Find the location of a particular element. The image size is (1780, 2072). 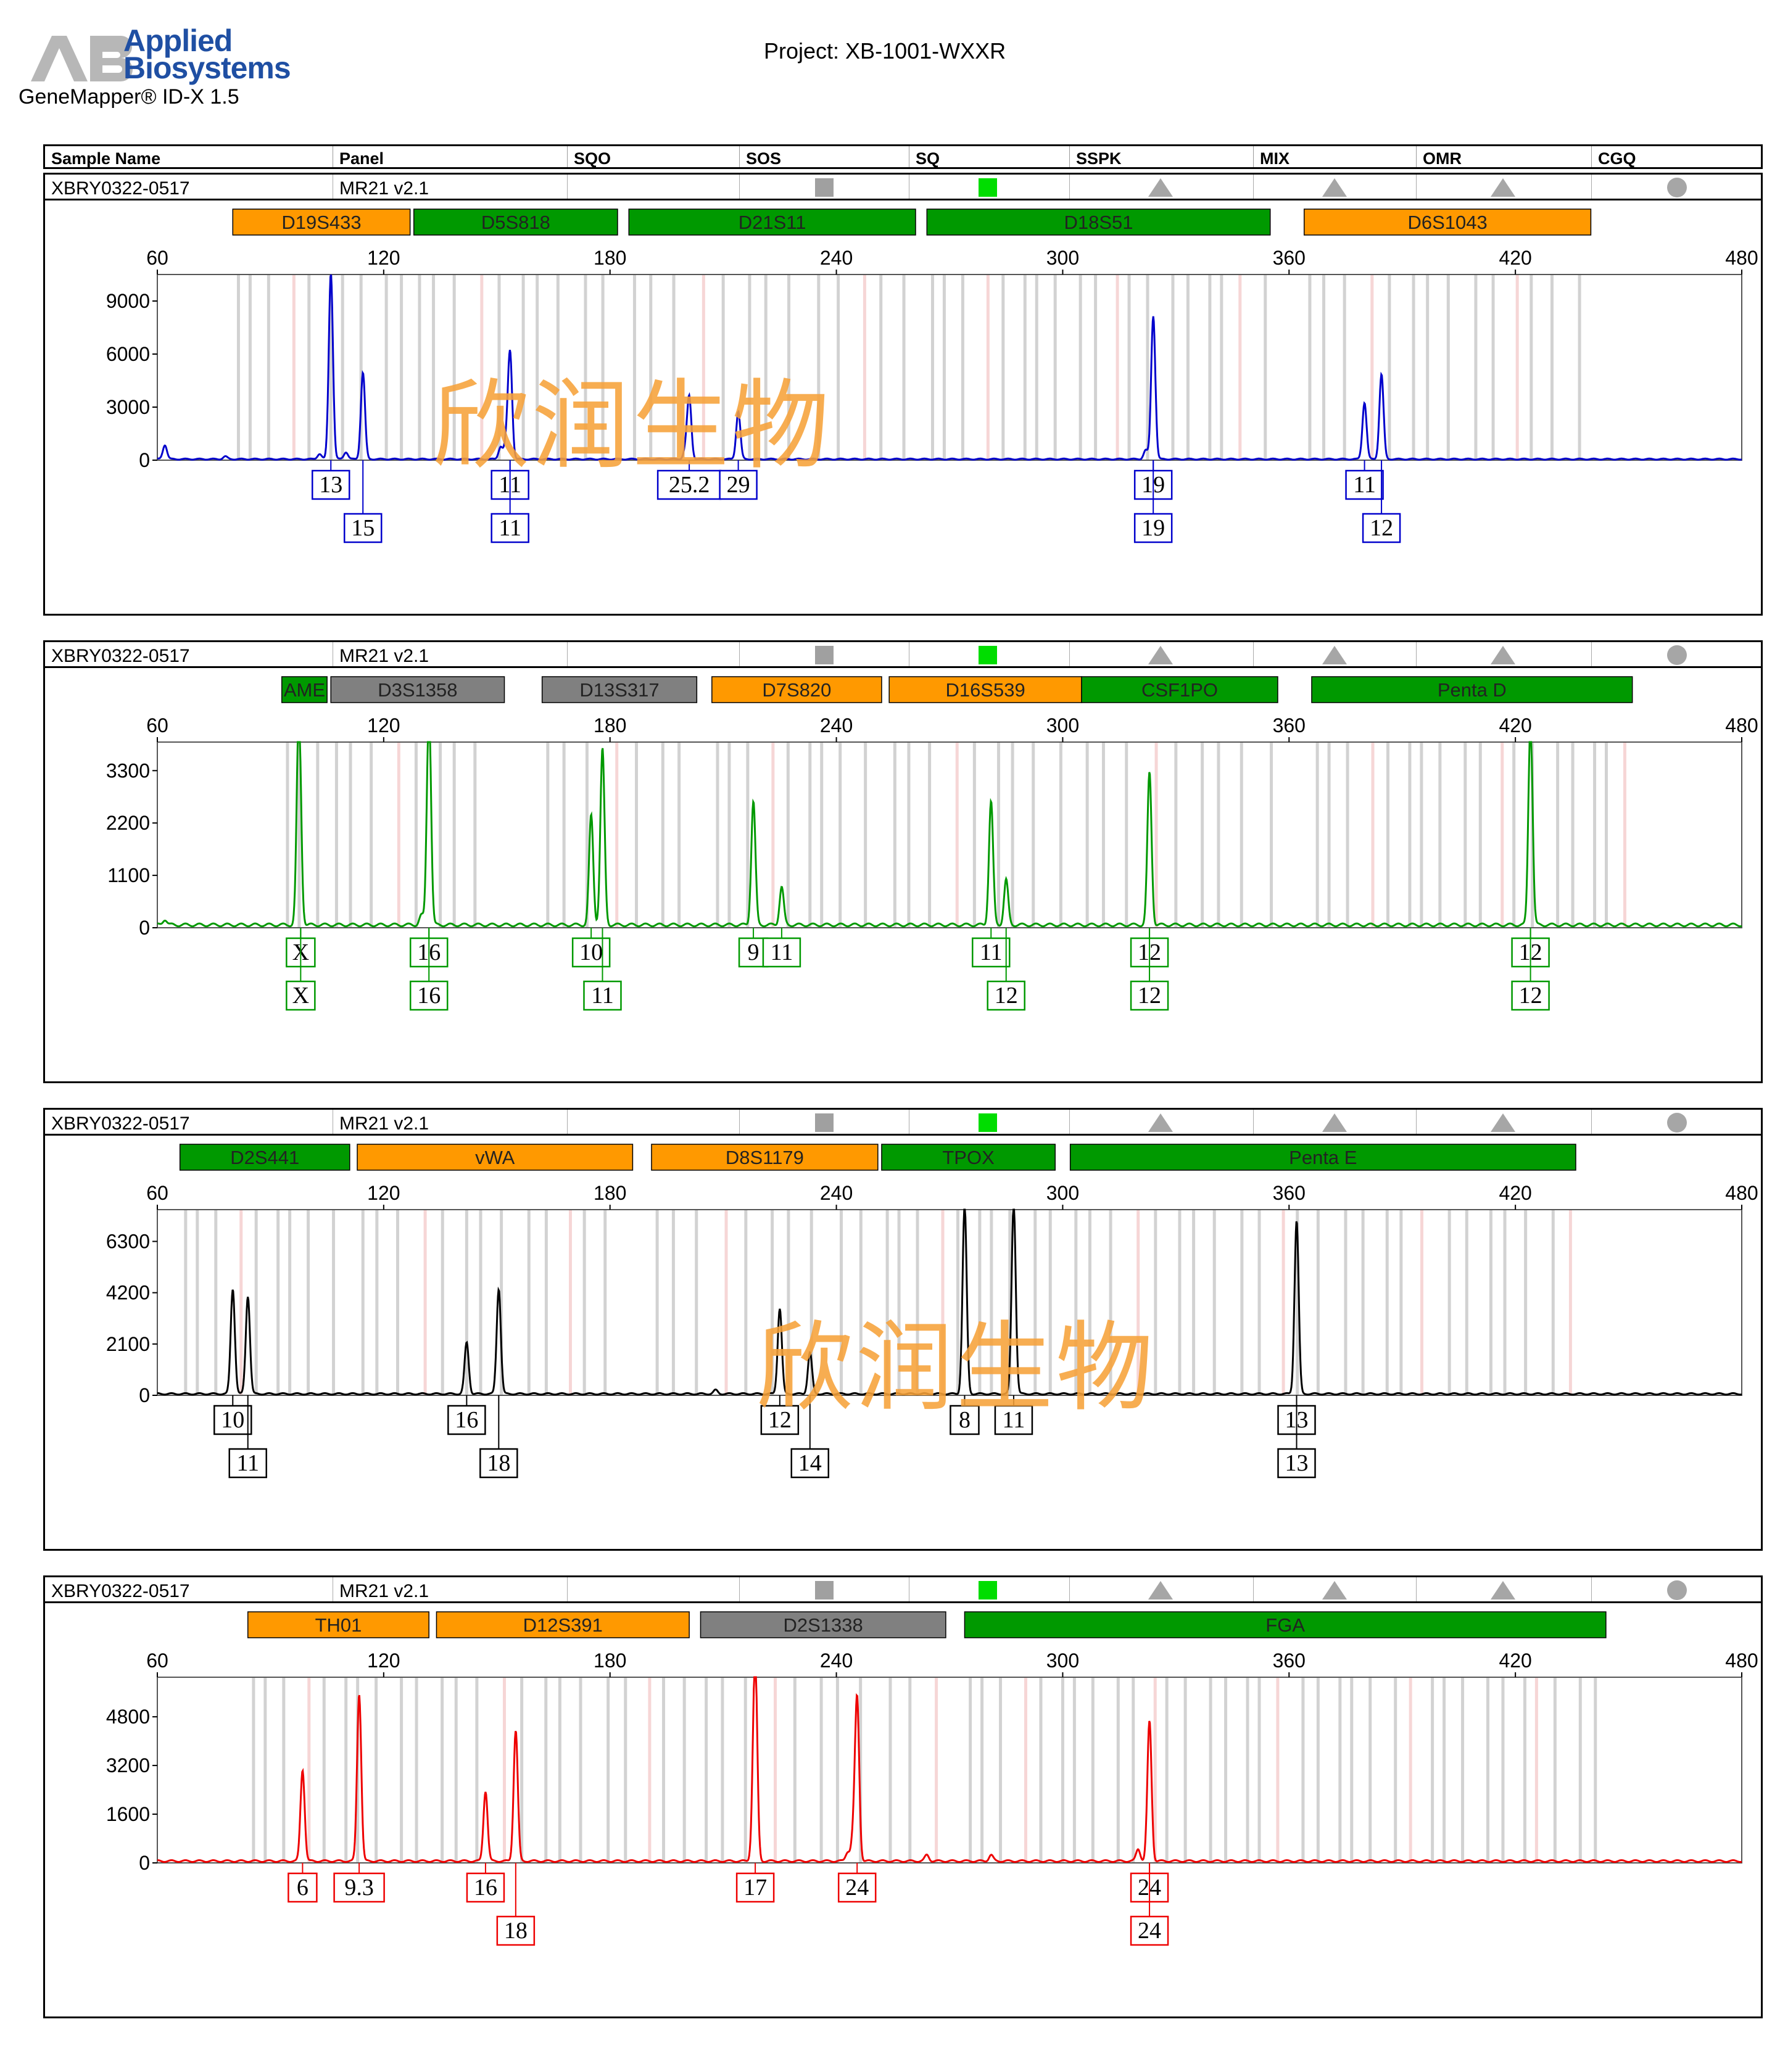

sqo-cell is located at coordinates (653, 1589).